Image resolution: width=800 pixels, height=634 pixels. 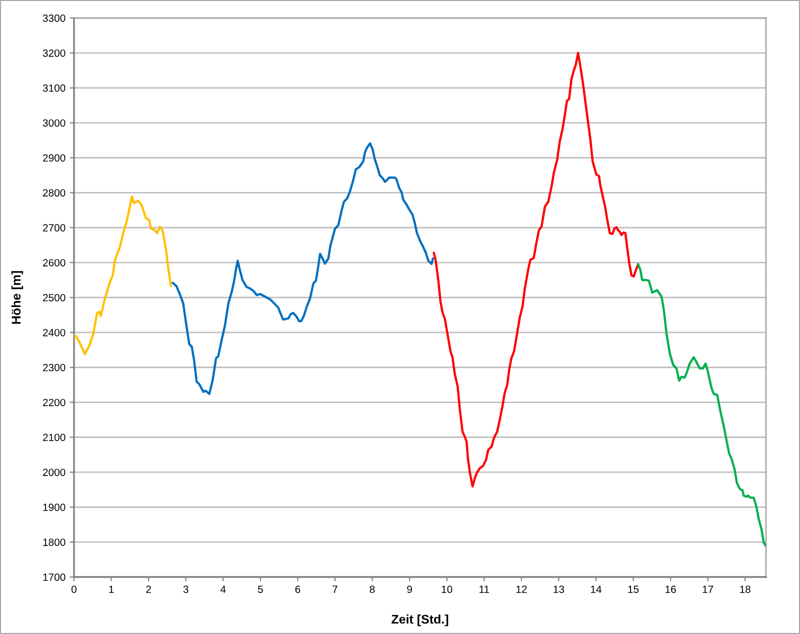 What do you see at coordinates (54, 438) in the screenshot?
I see `y-tick-label: 2100` at bounding box center [54, 438].